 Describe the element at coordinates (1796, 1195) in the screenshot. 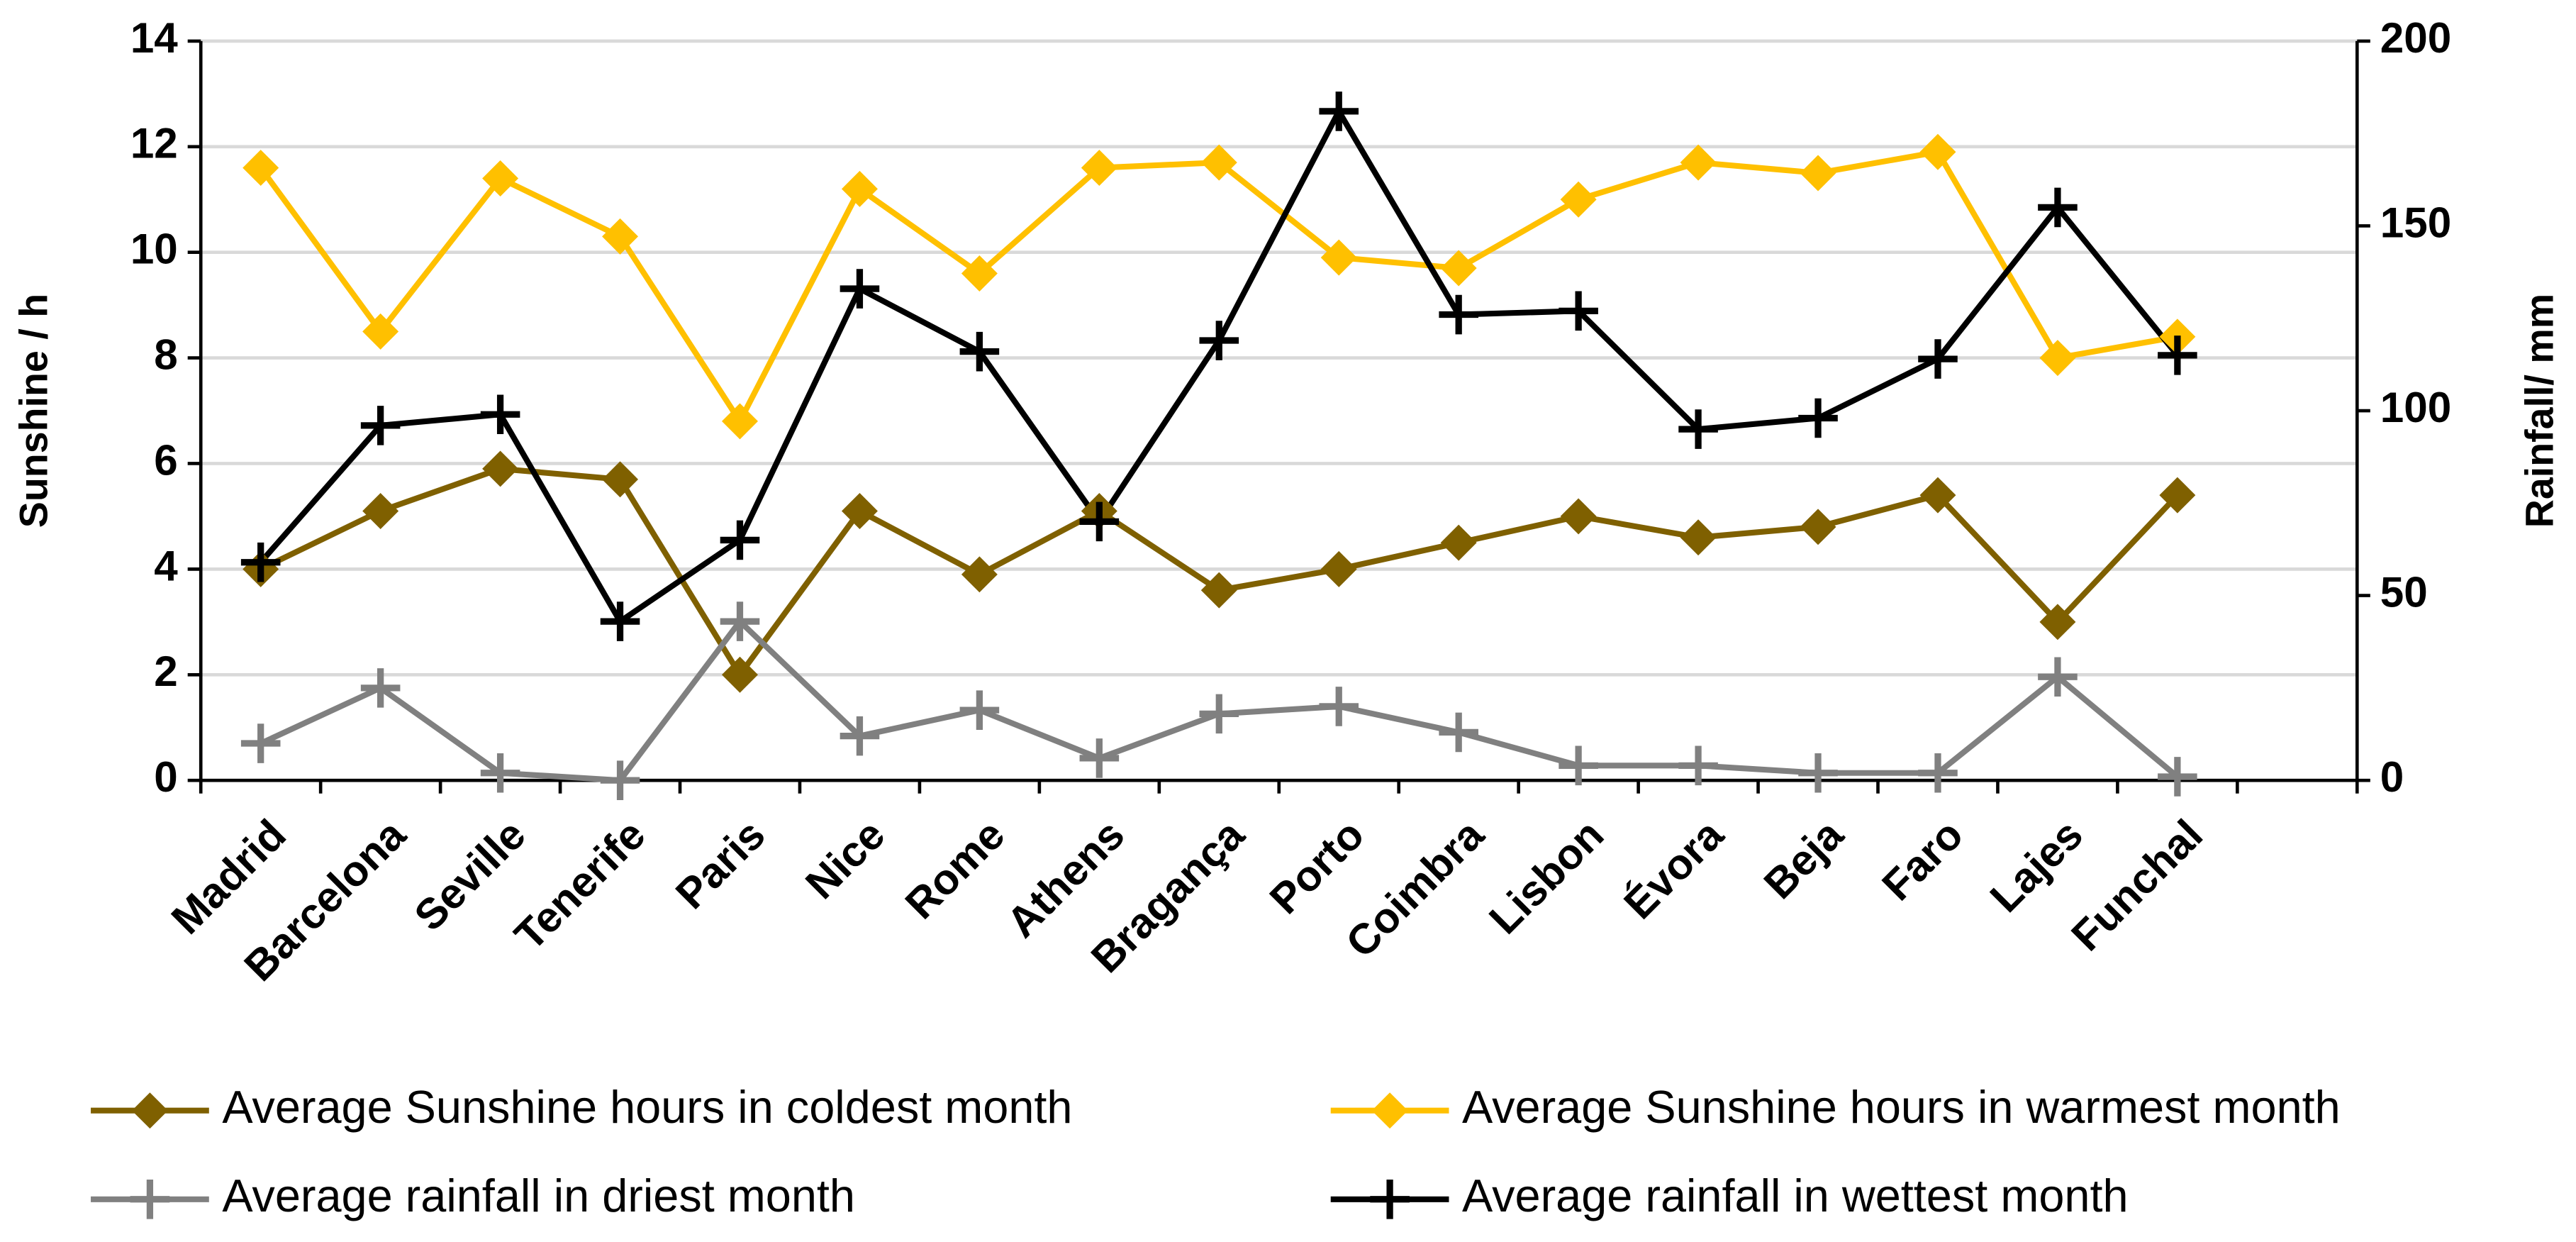

I see `legend-label: Average rainfall in wettest month` at that location.